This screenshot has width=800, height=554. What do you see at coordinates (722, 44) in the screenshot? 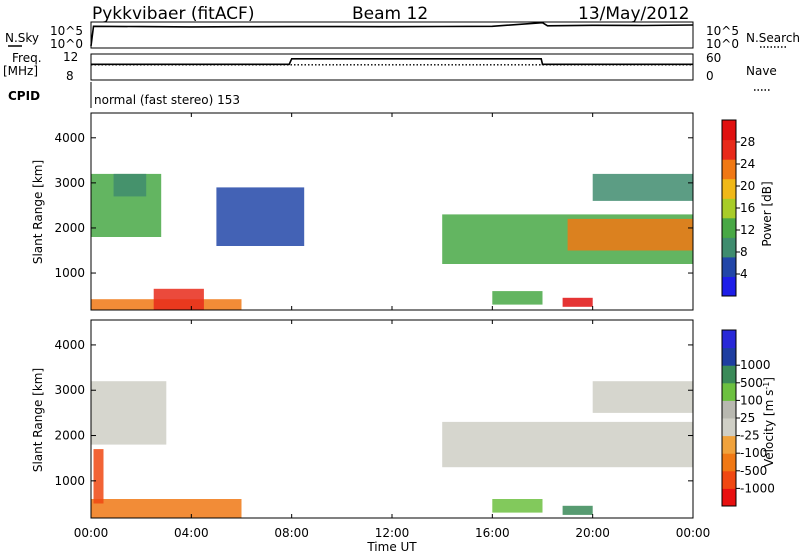
I see `nsearch-tick-low: 10^0` at bounding box center [722, 44].